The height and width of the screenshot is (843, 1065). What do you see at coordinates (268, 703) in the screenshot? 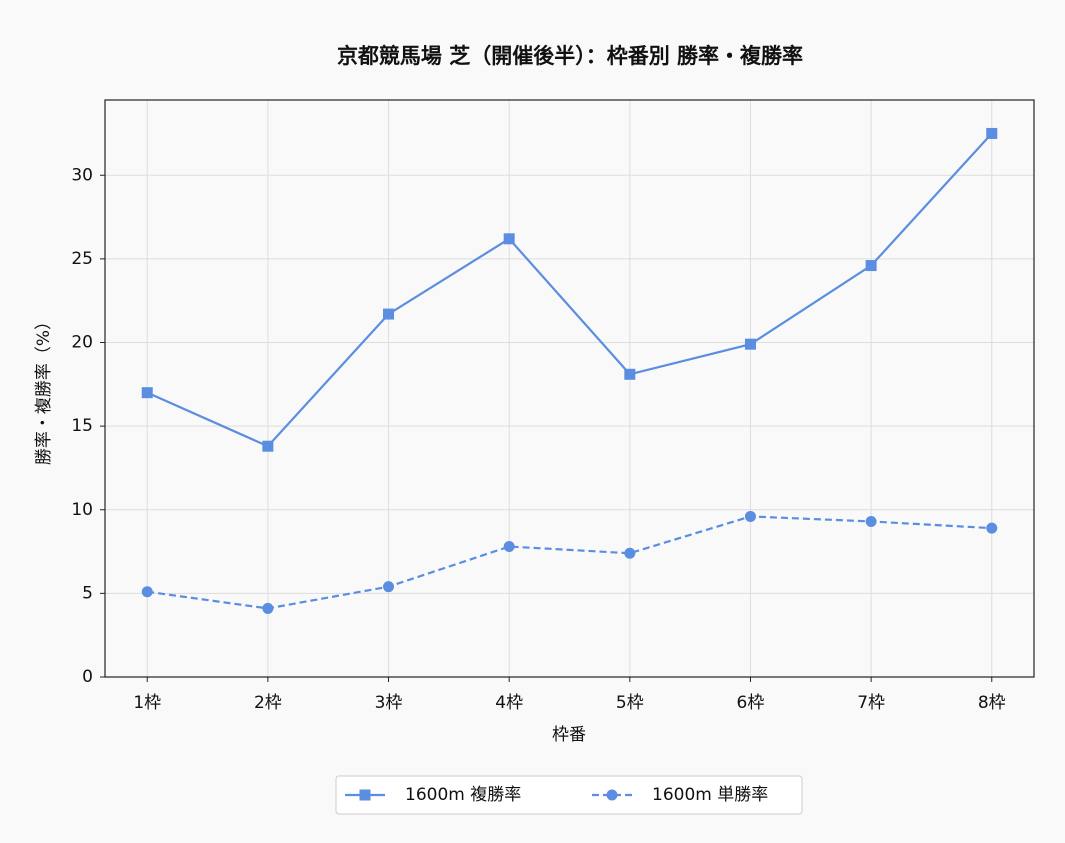
I see `x-tick-label: 2枠` at bounding box center [268, 703].